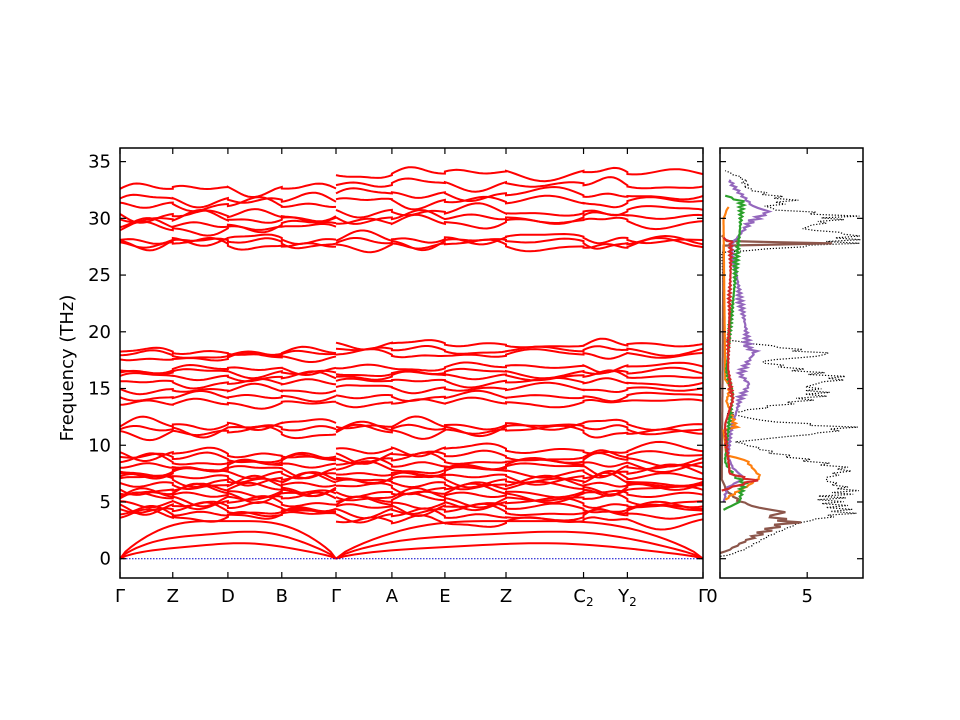  I want to click on frequency-axis-label: Frequency (THz), so click(67, 368).